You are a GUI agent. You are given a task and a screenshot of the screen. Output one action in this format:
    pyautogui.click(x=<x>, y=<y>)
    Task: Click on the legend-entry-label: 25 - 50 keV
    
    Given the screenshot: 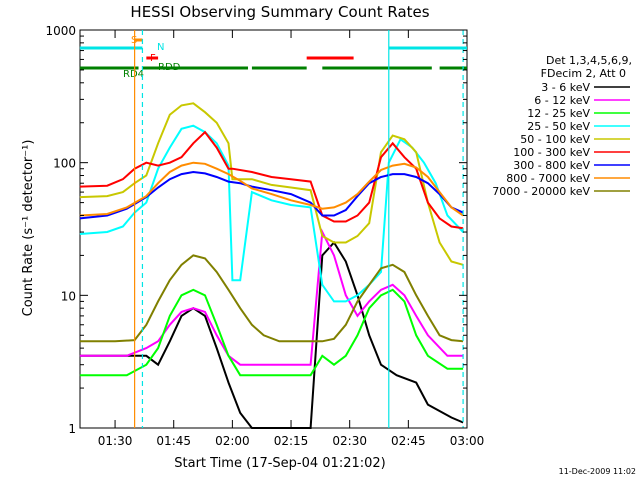 What is the action you would take?
    pyautogui.click(x=558, y=126)
    